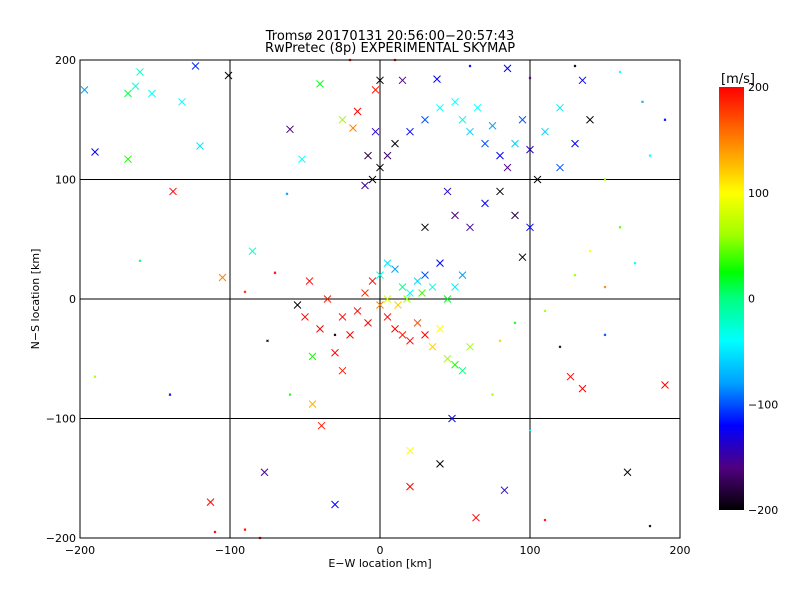 The height and width of the screenshot is (604, 800). Describe the element at coordinates (763, 510) in the screenshot. I see `colorbar-tick-label: −200` at that location.